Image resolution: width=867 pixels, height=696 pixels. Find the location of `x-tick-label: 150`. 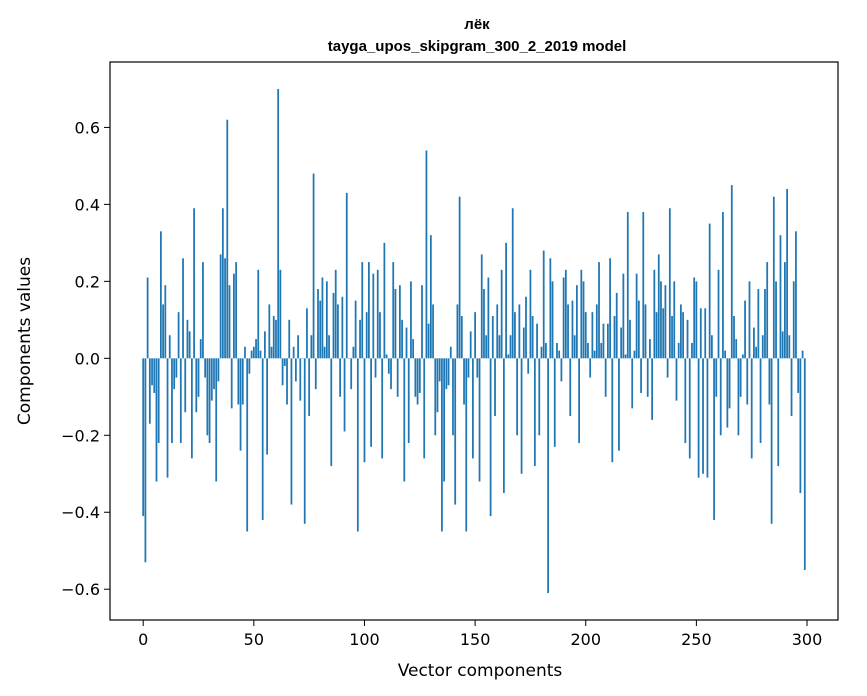

x-tick-label: 150 is located at coordinates (475, 639).